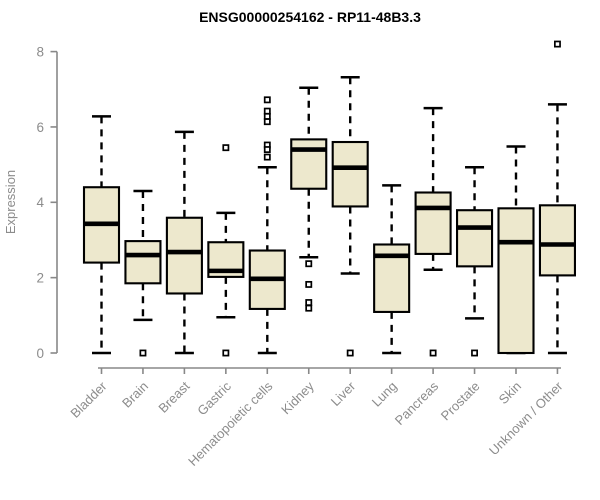 The image size is (600, 500). I want to click on x-category-label: Lung, so click(384, 394).